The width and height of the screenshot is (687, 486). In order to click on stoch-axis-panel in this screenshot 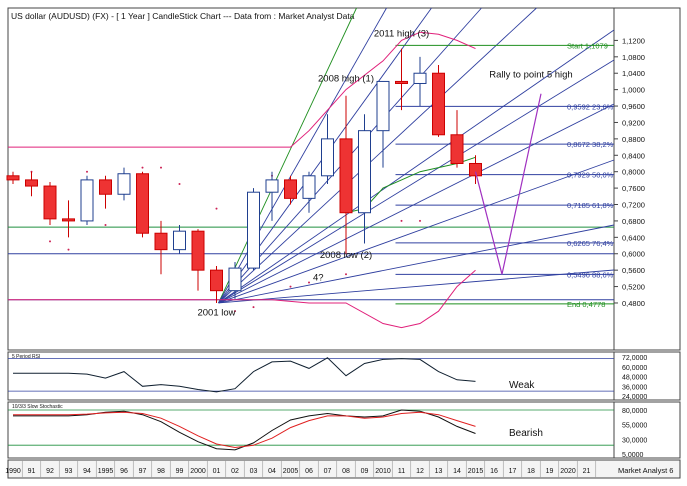, I will do `click(647, 430)`.